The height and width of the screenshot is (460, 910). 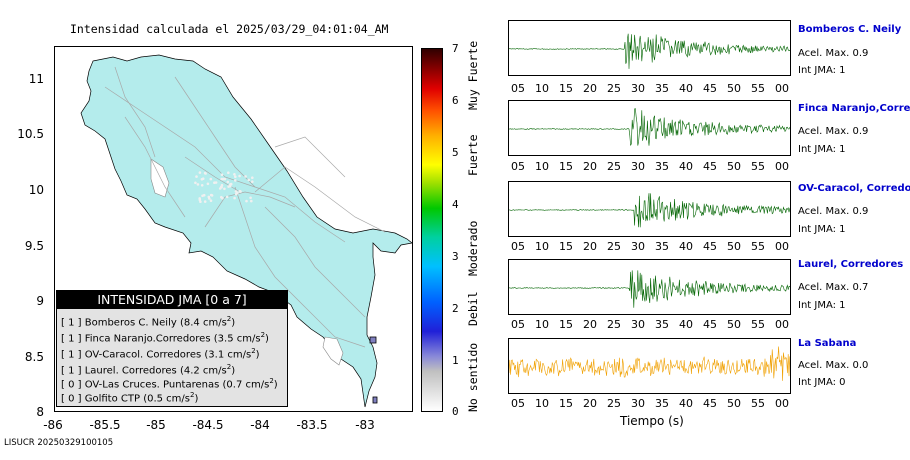 I want to click on legend-row: [ 1 ] Laurel. Corredores (4.2 cm/s2), so click(x=148, y=370).